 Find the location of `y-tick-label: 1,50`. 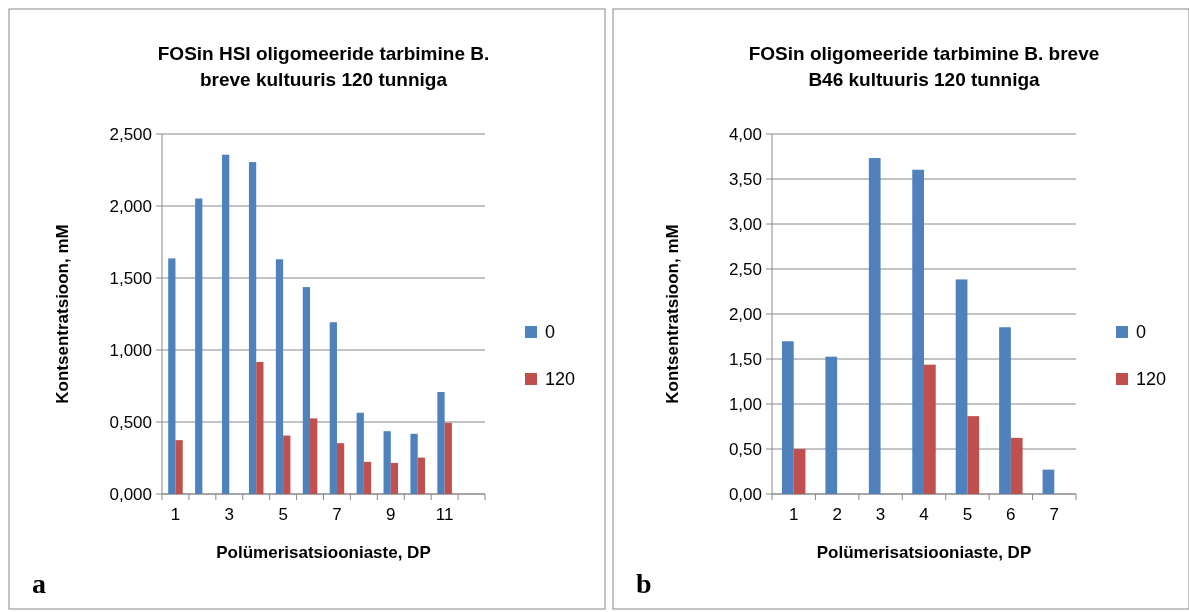

y-tick-label: 1,50 is located at coordinates (745, 359).